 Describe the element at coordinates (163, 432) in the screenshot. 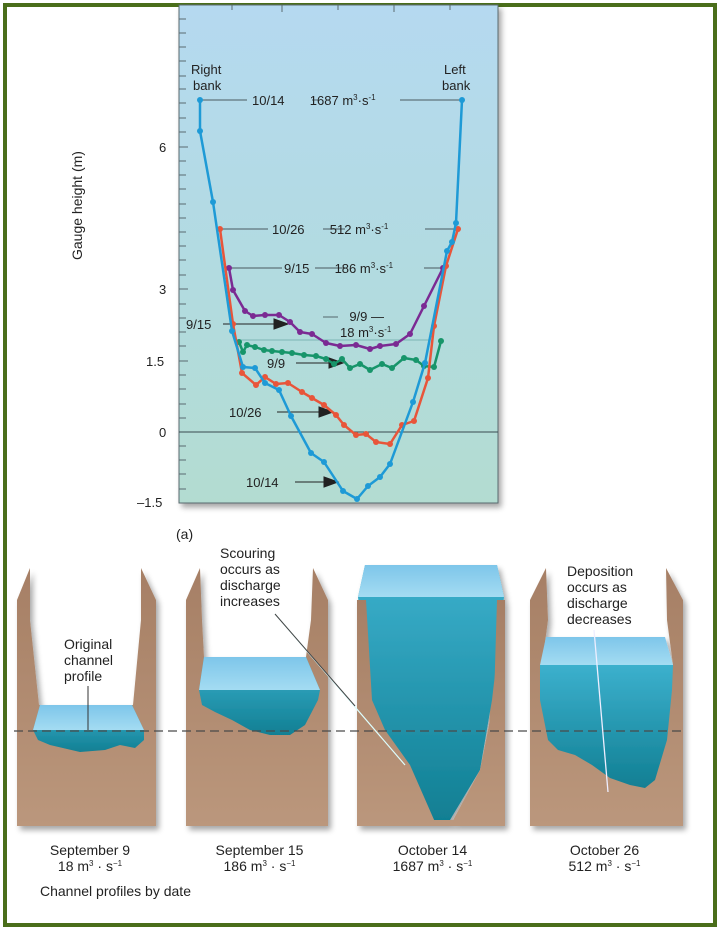

I see `ytick-0: 0` at that location.